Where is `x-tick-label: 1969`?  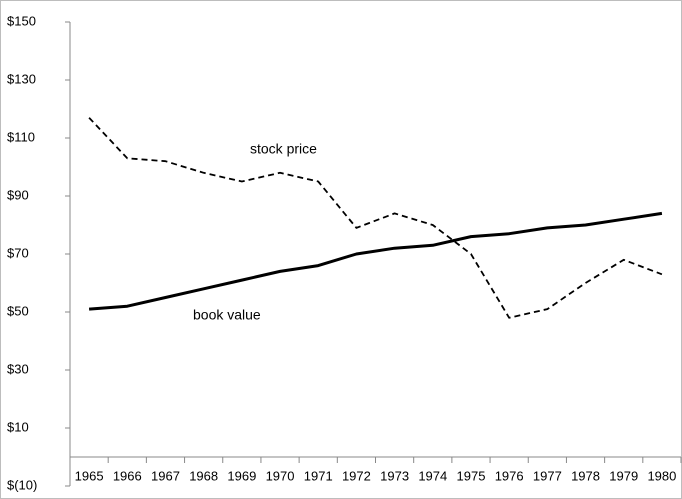
x-tick-label: 1969 is located at coordinates (241, 475).